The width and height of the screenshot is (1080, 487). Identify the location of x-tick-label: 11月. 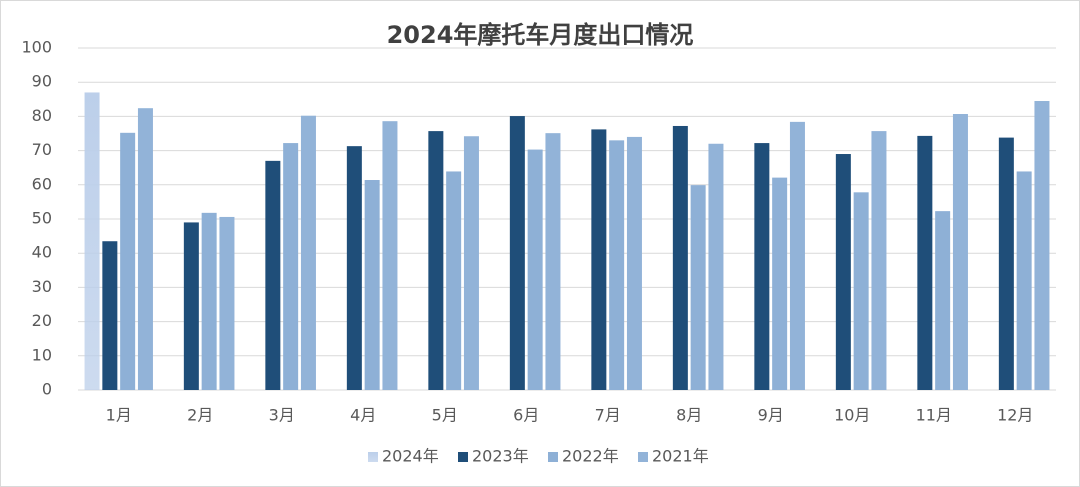
(934, 415).